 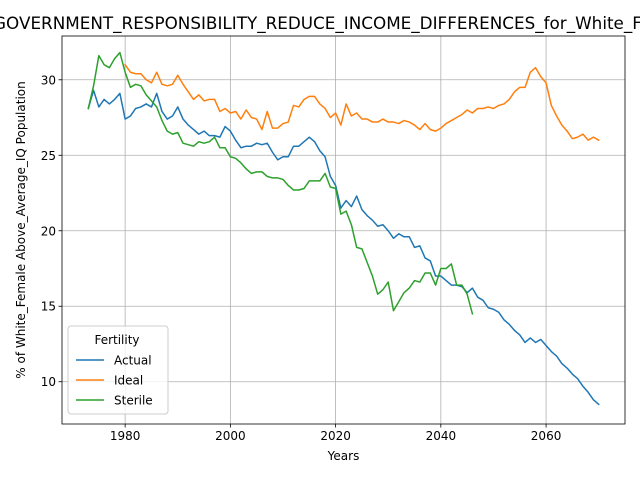 What do you see at coordinates (343, 456) in the screenshot?
I see `x-axis-label: Years` at bounding box center [343, 456].